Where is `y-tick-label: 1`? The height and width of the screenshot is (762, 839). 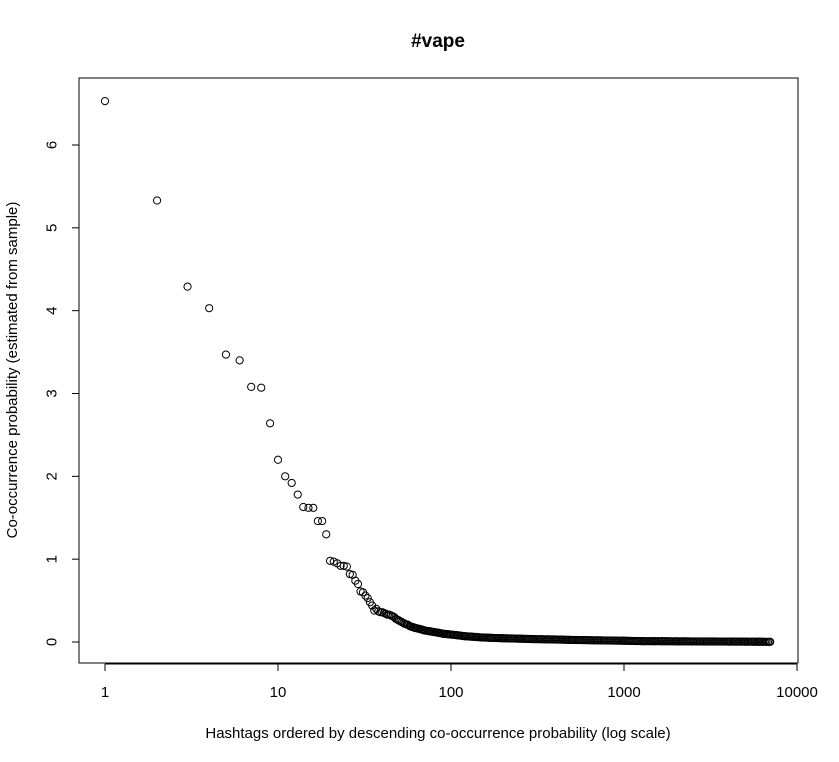
y-tick-label: 1 is located at coordinates (52, 559).